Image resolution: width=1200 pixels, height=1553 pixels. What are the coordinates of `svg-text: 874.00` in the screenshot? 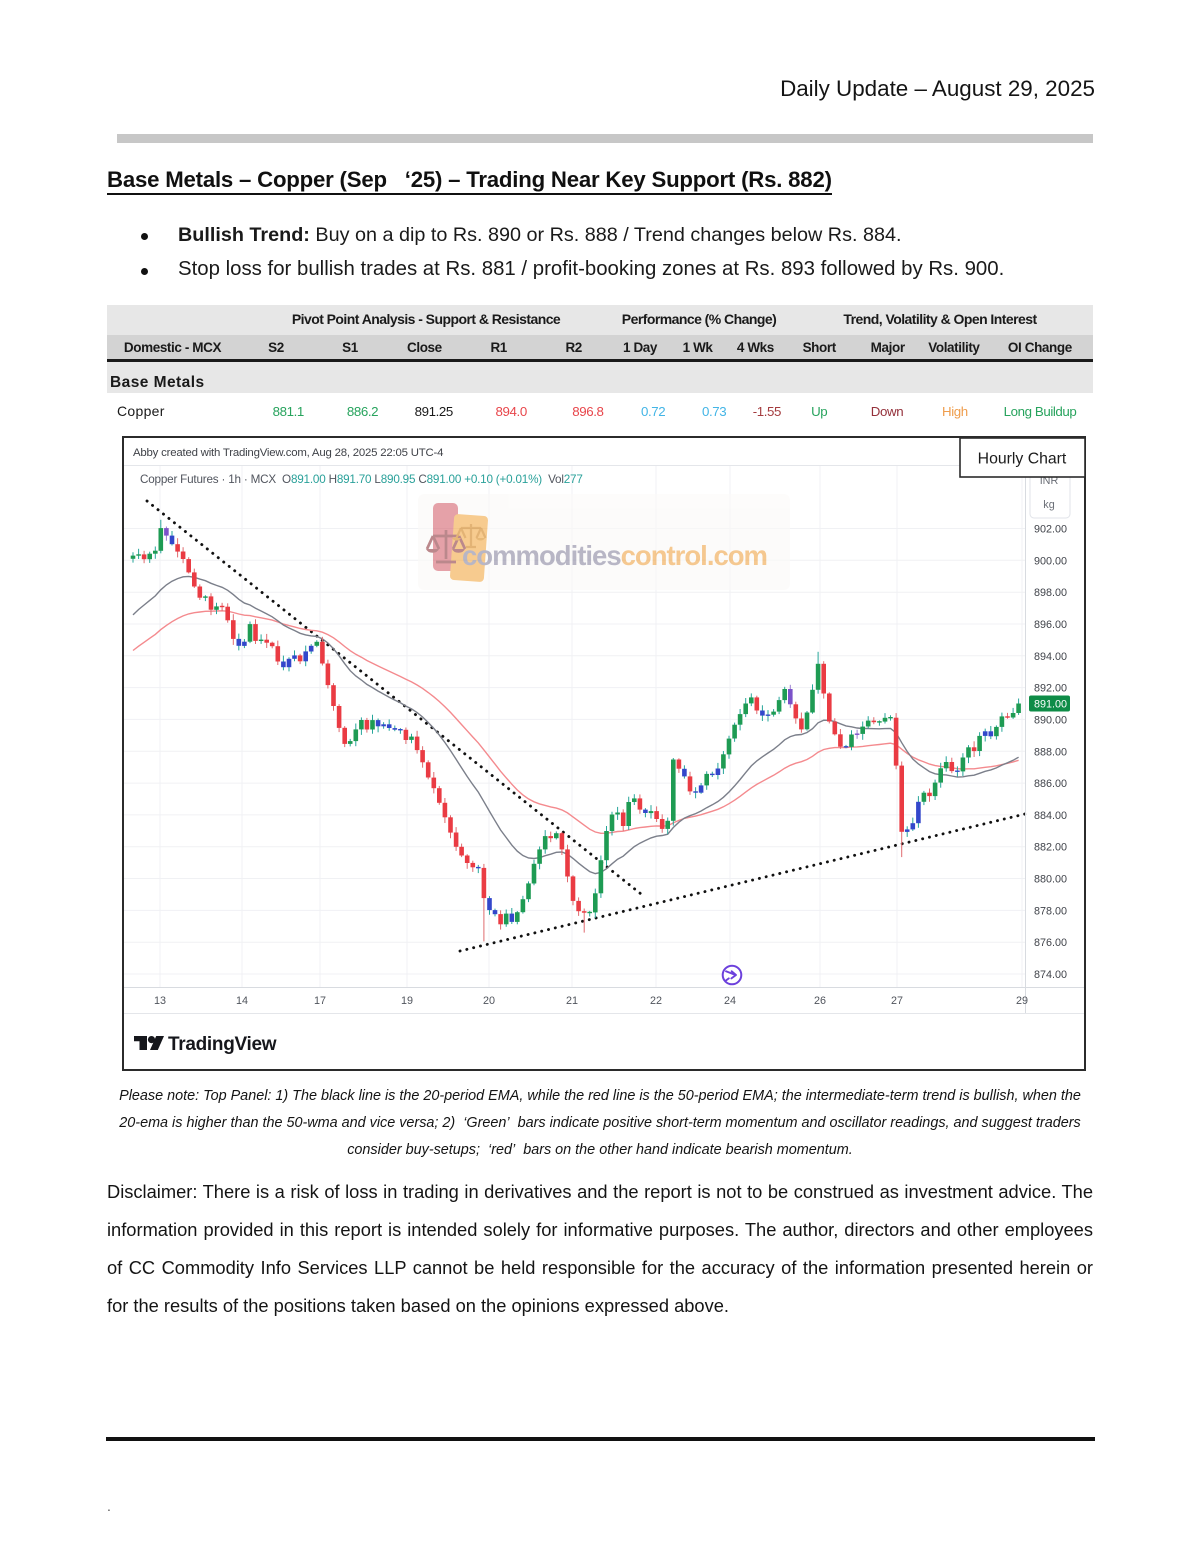 It's located at (1050, 975).